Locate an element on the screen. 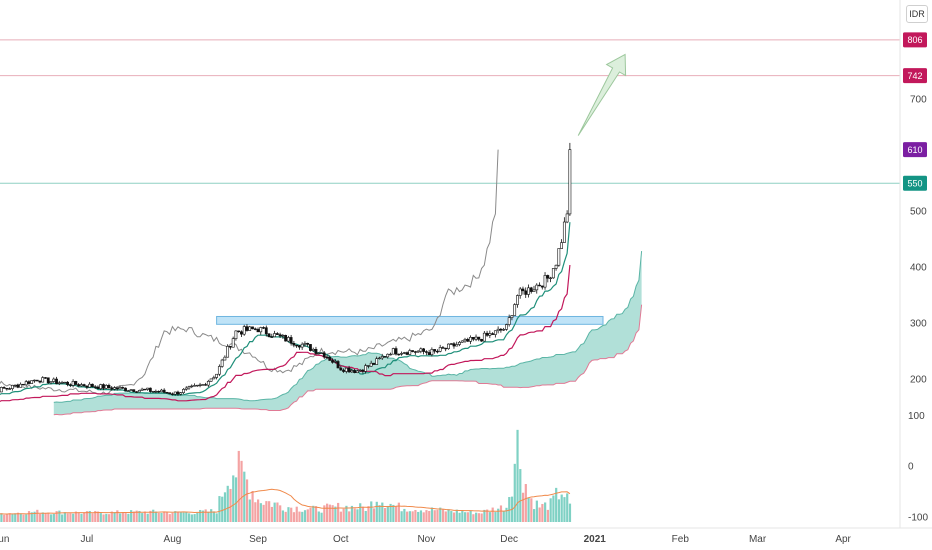  price-axis: 200 300 400 500 700 is located at coordinates (918, 240).